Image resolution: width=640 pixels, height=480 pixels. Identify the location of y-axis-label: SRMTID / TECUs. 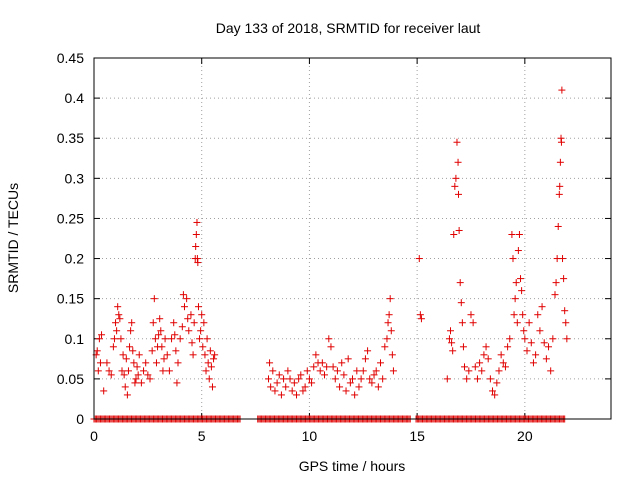
(13, 238).